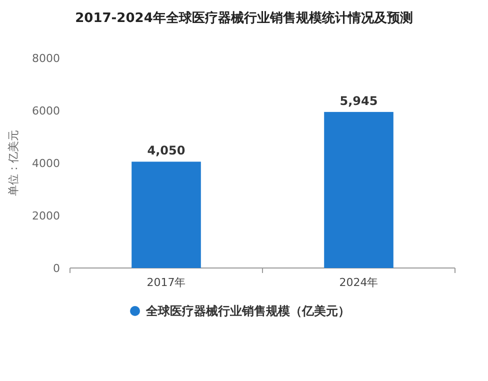 This screenshot has height=381, width=488. Describe the element at coordinates (244, 18) in the screenshot. I see `chart-title: 2017-2024年全球医疗器械行业销售规模统计情况及预测` at that location.